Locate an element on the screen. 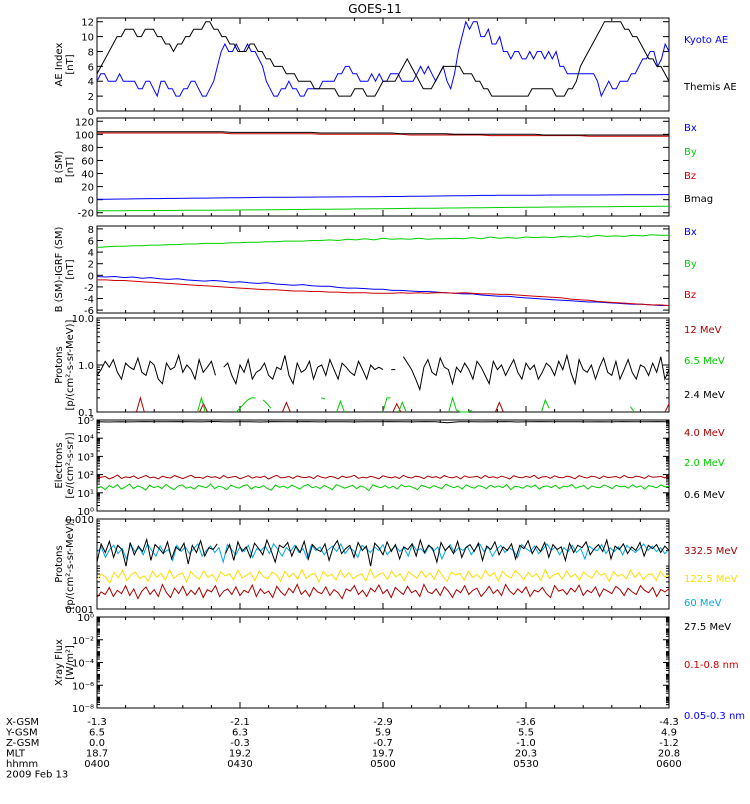  footer-row-value: 0600 is located at coordinates (668, 764).